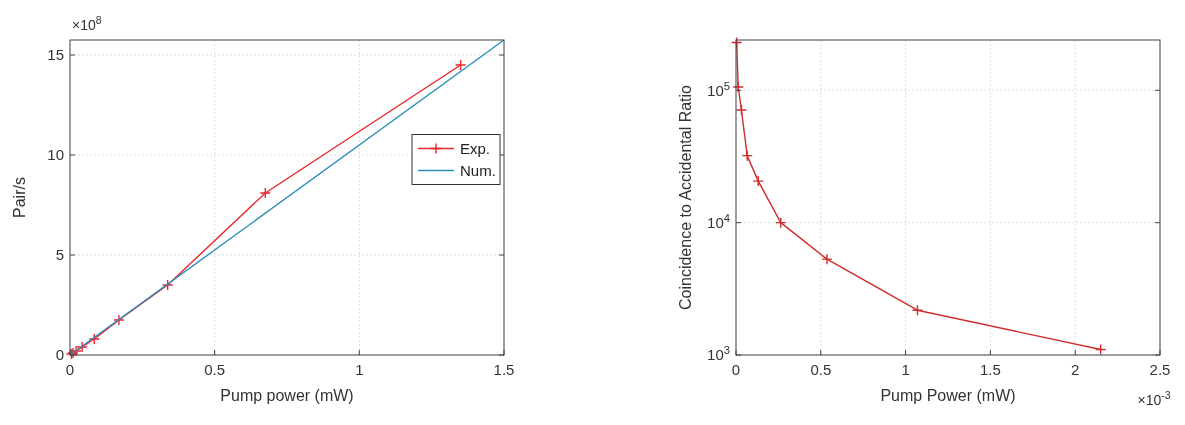  What do you see at coordinates (1160, 369) in the screenshot?
I see `x-tick-label: 2.5` at bounding box center [1160, 369].